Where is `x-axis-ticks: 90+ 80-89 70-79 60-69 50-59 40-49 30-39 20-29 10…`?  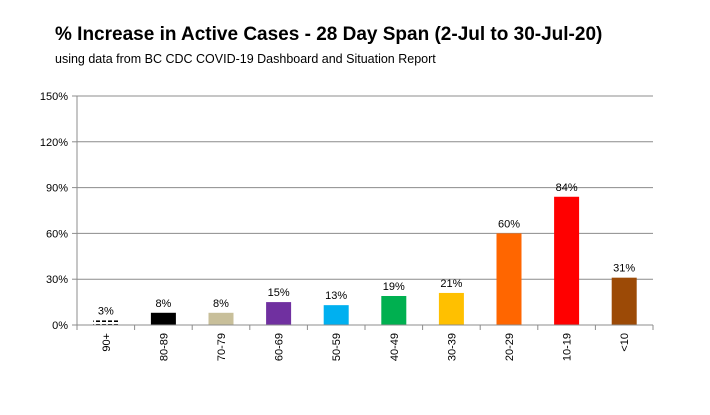
x-axis-ticks: 90+ 80-89 70-79 60-69 50-59 40-49 30-39 20-29 10… is located at coordinates (365, 343).